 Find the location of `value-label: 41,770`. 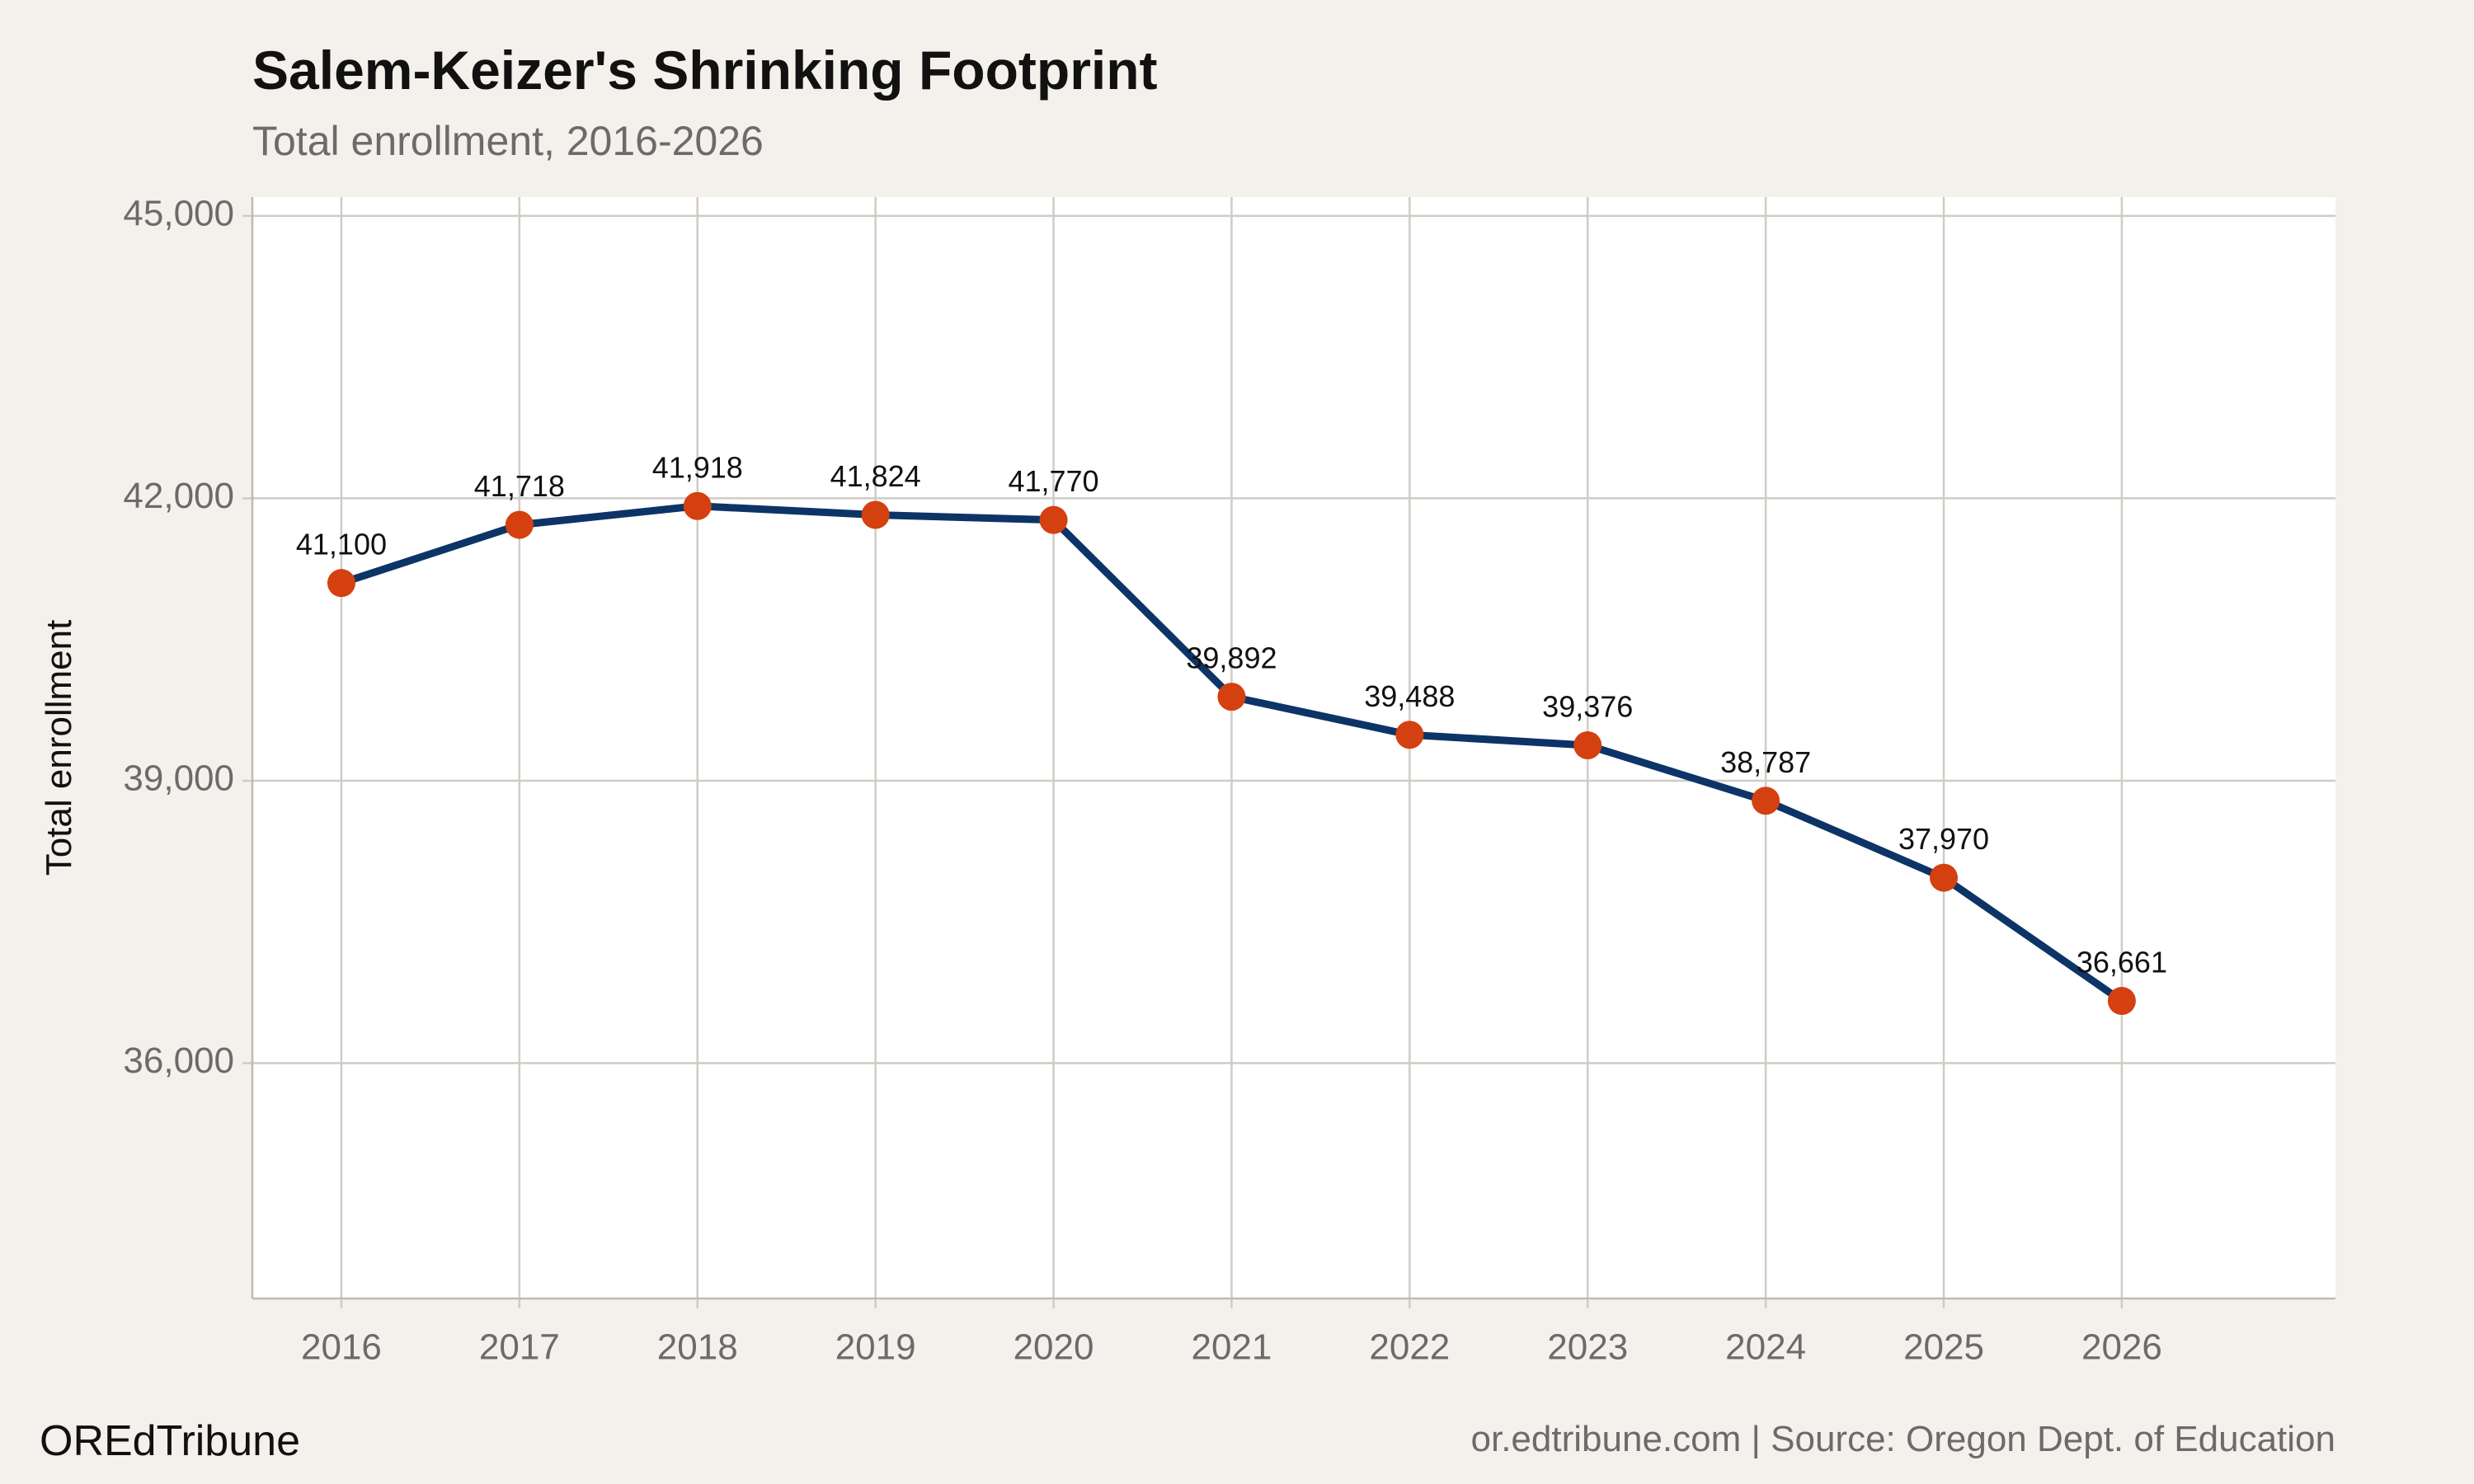

value-label: 41,770 is located at coordinates (1053, 481).